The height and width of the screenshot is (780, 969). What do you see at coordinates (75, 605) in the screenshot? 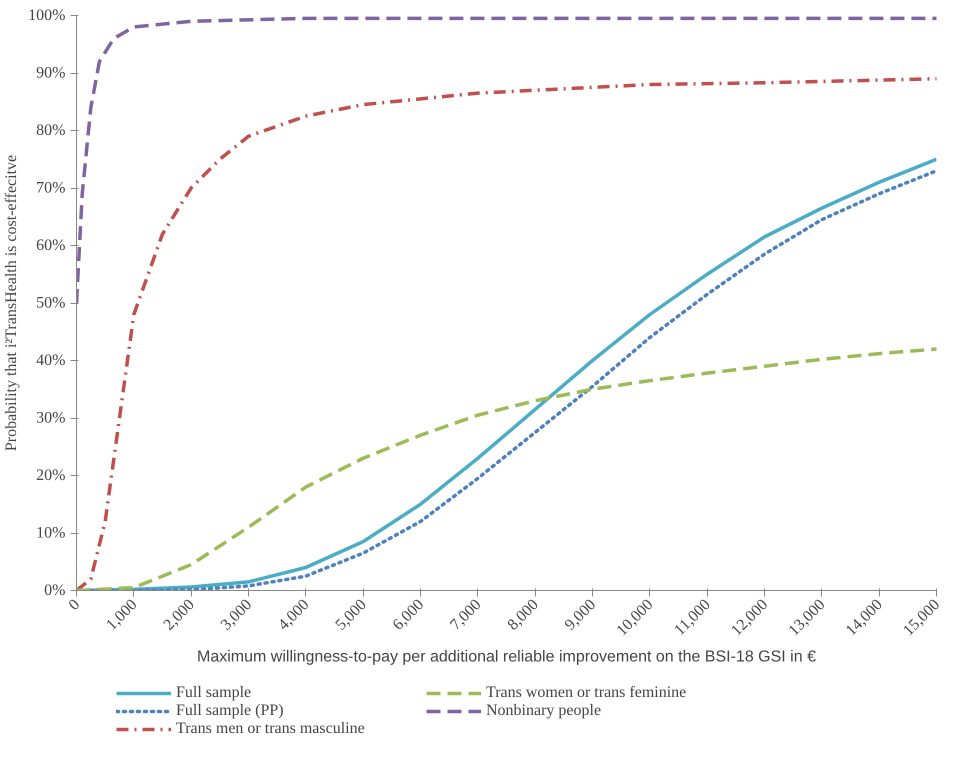
I see `x-tick-label: 0` at bounding box center [75, 605].